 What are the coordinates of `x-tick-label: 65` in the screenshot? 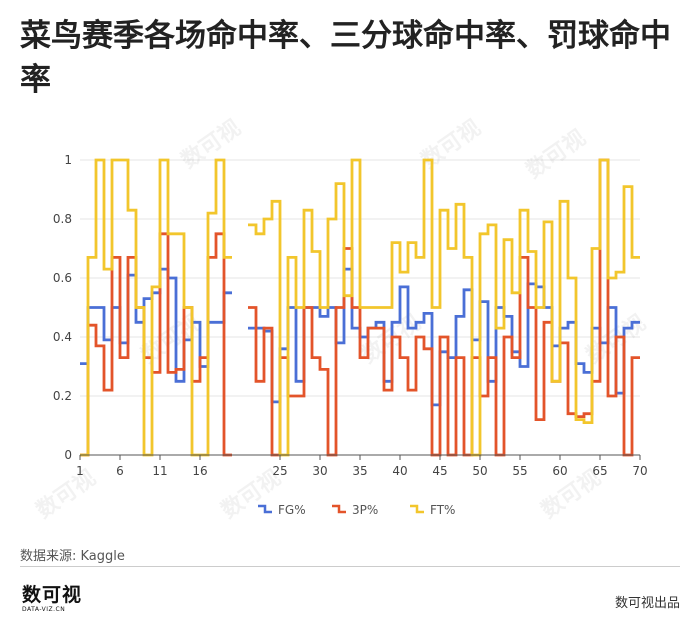 It's located at (599, 471).